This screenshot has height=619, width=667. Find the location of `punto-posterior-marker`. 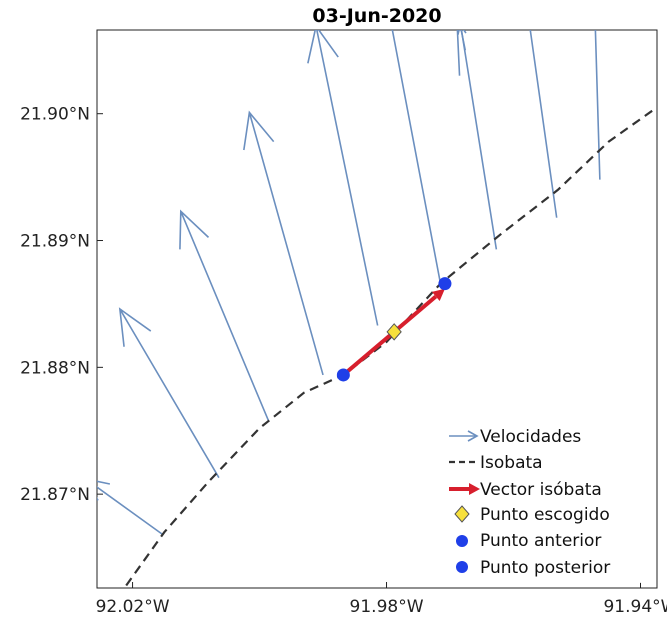

punto-posterior-marker is located at coordinates (445, 284).